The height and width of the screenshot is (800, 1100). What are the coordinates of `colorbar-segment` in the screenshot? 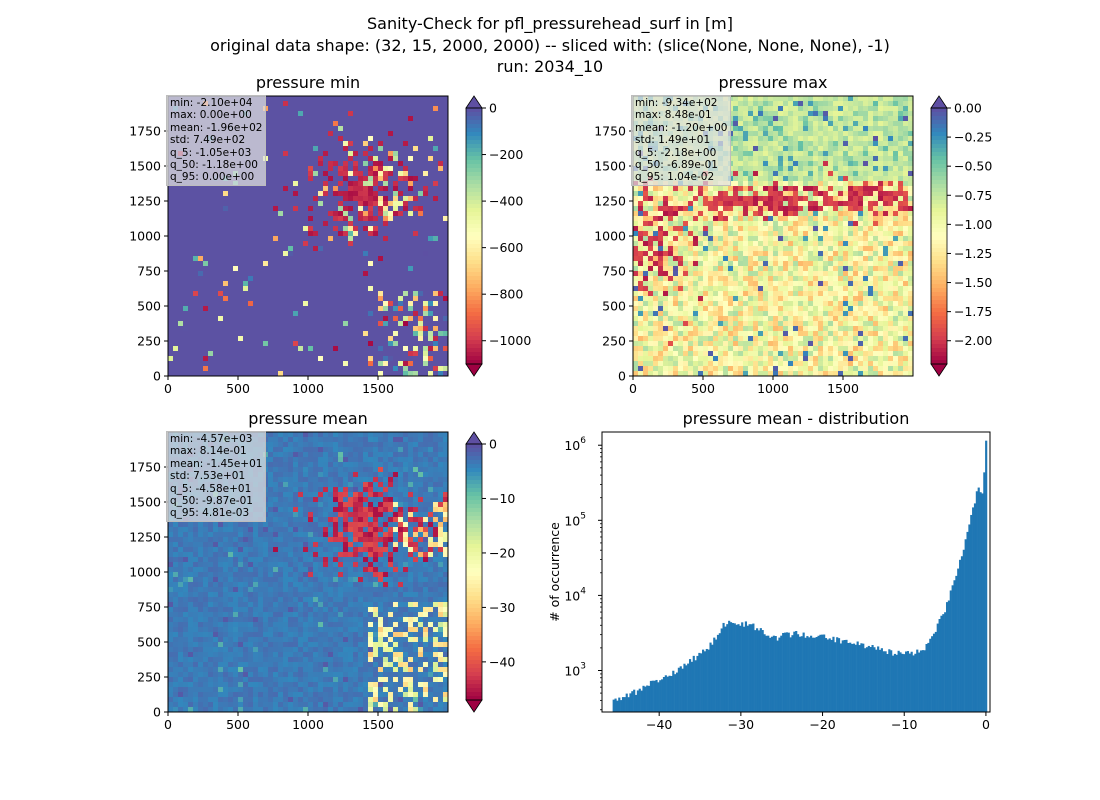 It's located at (474, 342).